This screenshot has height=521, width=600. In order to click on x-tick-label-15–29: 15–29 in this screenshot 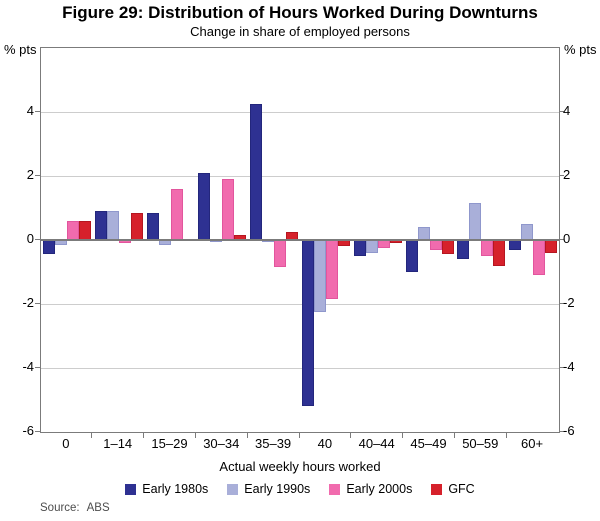, I will do `click(169, 443)`.